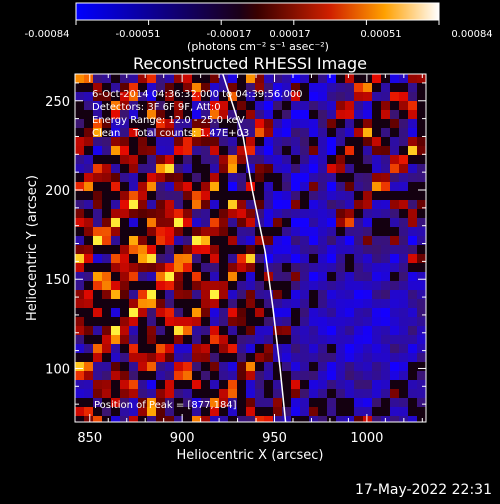  I want to click on annotation-clean-counts: Clean Total counts: 1.47E+03, so click(170, 133).